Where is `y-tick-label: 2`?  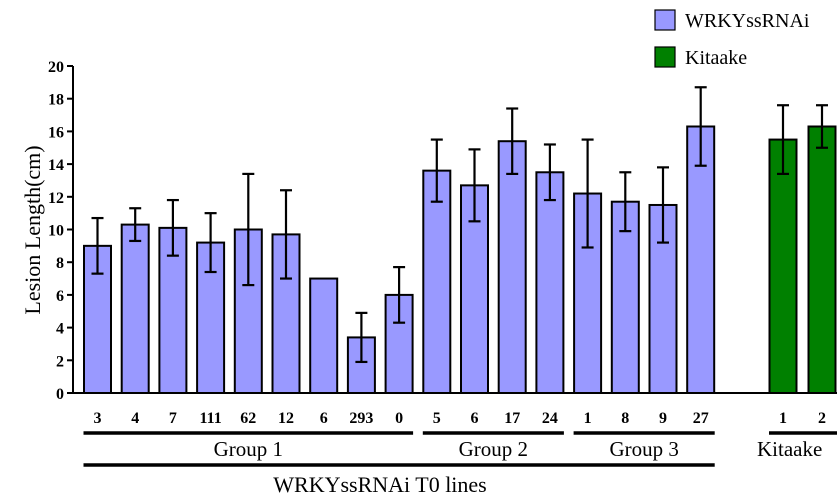
y-tick-label: 2 is located at coordinates (60, 361).